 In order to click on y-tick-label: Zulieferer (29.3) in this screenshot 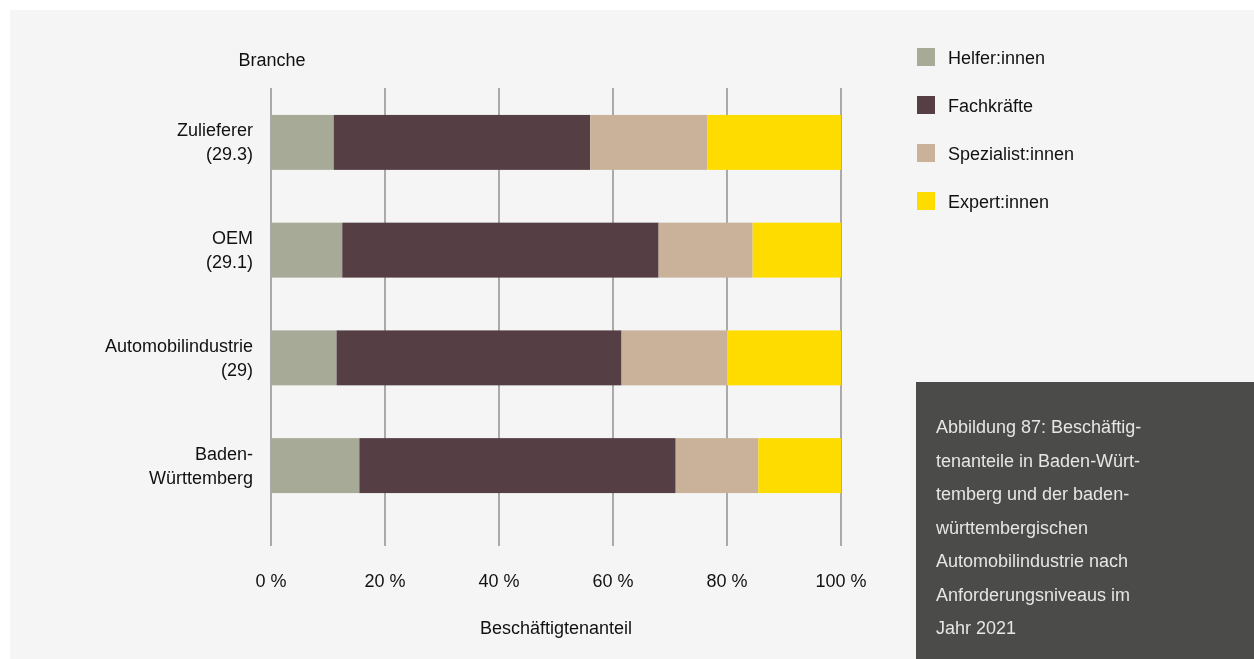, I will do `click(214, 142)`.